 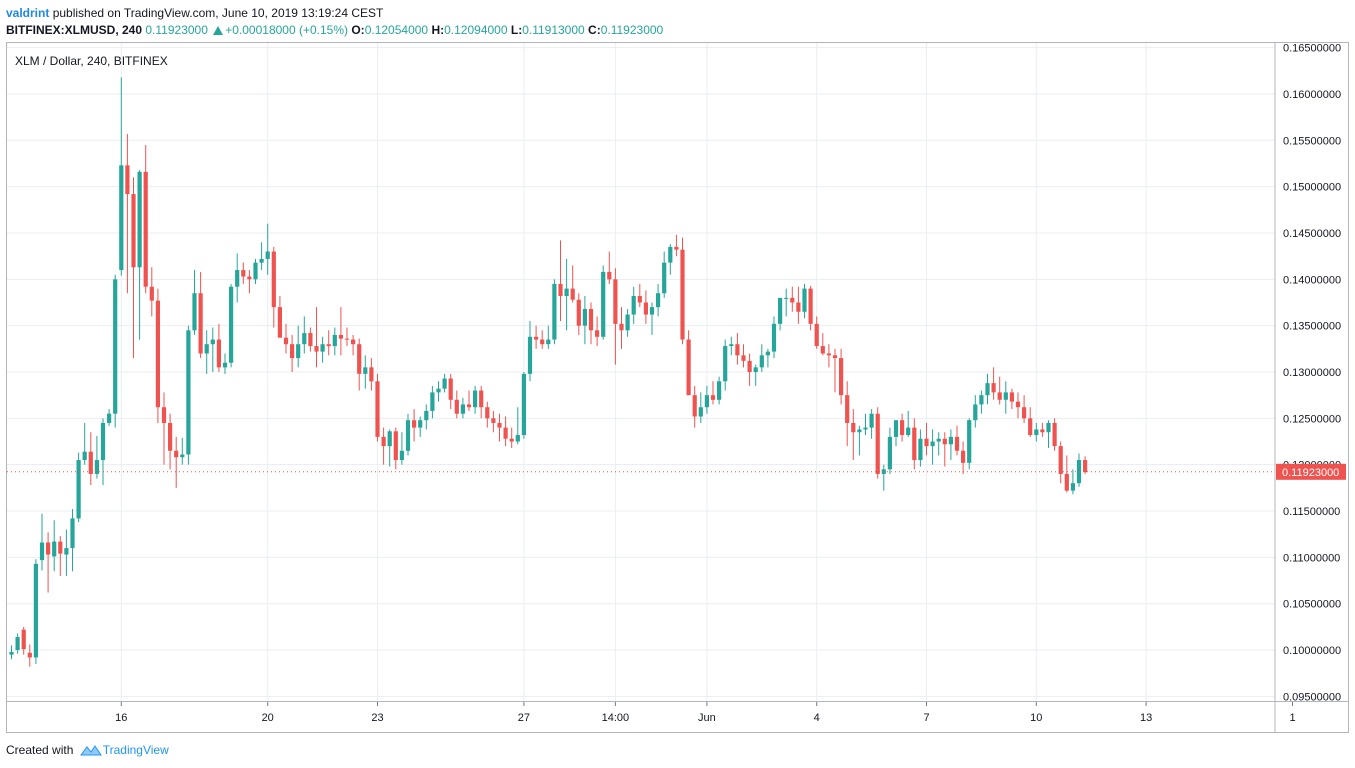 What do you see at coordinates (74, 30) in the screenshot?
I see `symbol-label: BITFINEX:XLMUSD, 240` at bounding box center [74, 30].